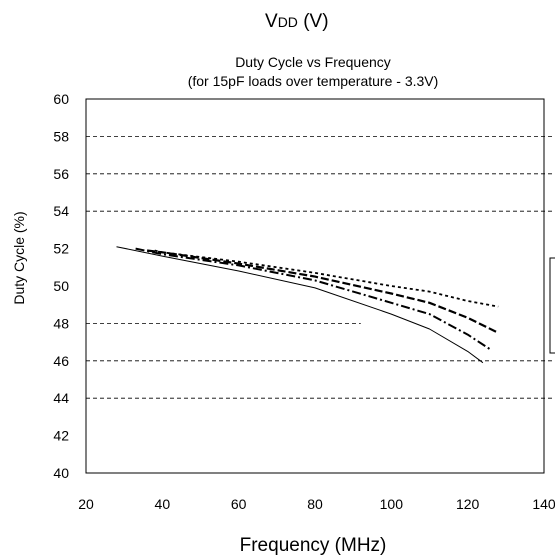  What do you see at coordinates (239, 504) in the screenshot?
I see `x-tick-label: 60` at bounding box center [239, 504].